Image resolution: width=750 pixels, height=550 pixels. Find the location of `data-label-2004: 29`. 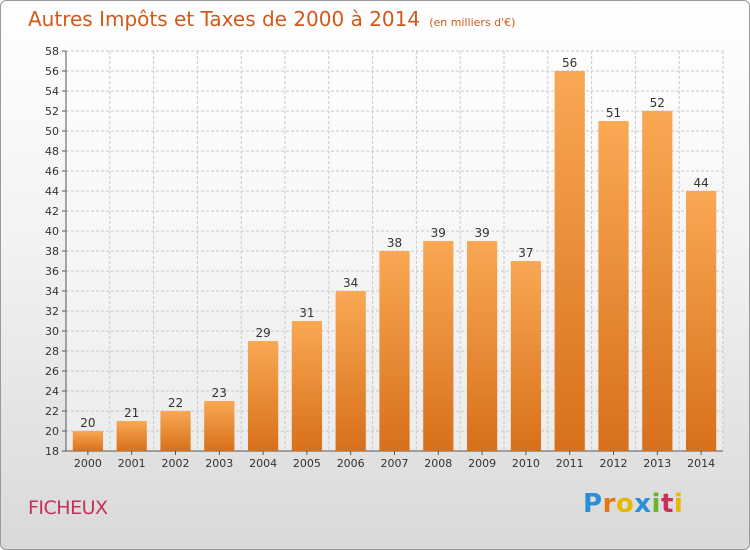

data-label-2004: 29 is located at coordinates (262, 333).